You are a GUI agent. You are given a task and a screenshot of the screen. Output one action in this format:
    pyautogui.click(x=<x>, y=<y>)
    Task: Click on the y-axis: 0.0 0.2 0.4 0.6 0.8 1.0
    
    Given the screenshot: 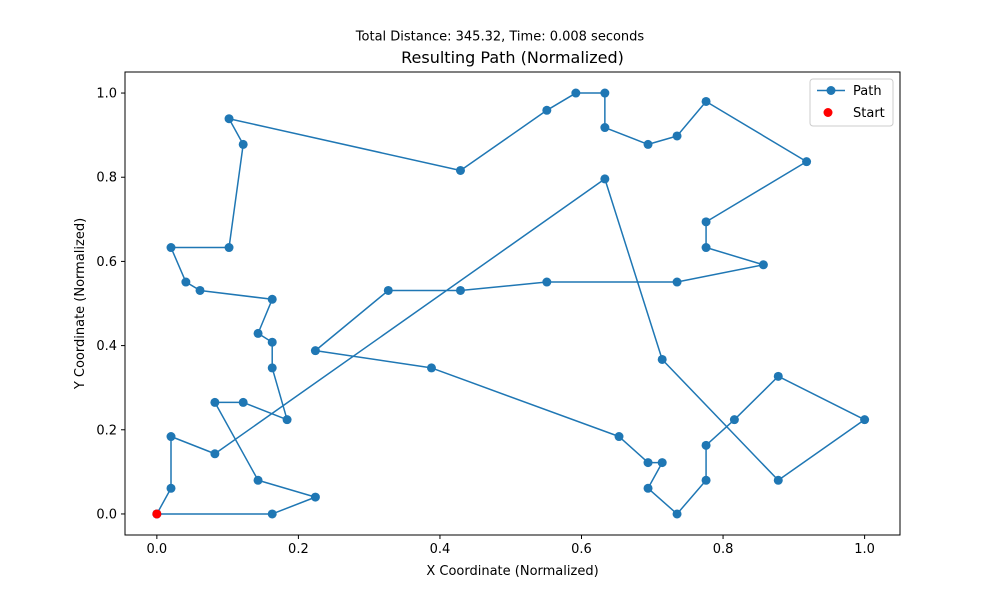 What is the action you would take?
    pyautogui.click(x=110, y=304)
    